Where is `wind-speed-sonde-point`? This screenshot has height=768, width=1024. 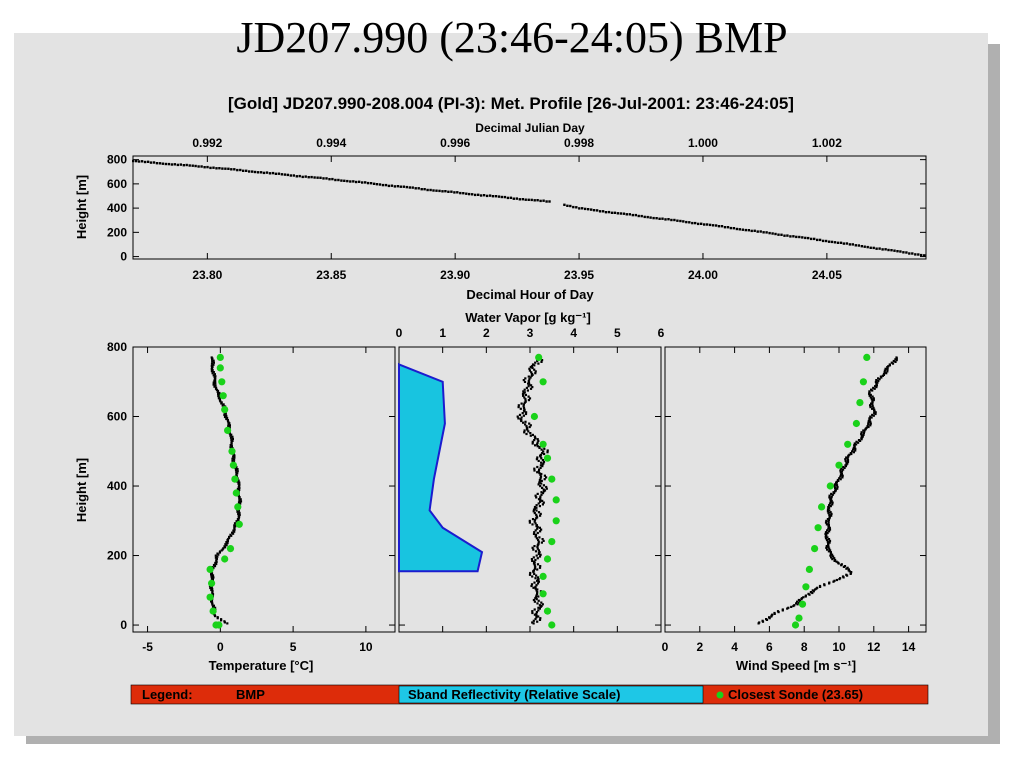
wind-speed-sonde-point is located at coordinates (848, 444).